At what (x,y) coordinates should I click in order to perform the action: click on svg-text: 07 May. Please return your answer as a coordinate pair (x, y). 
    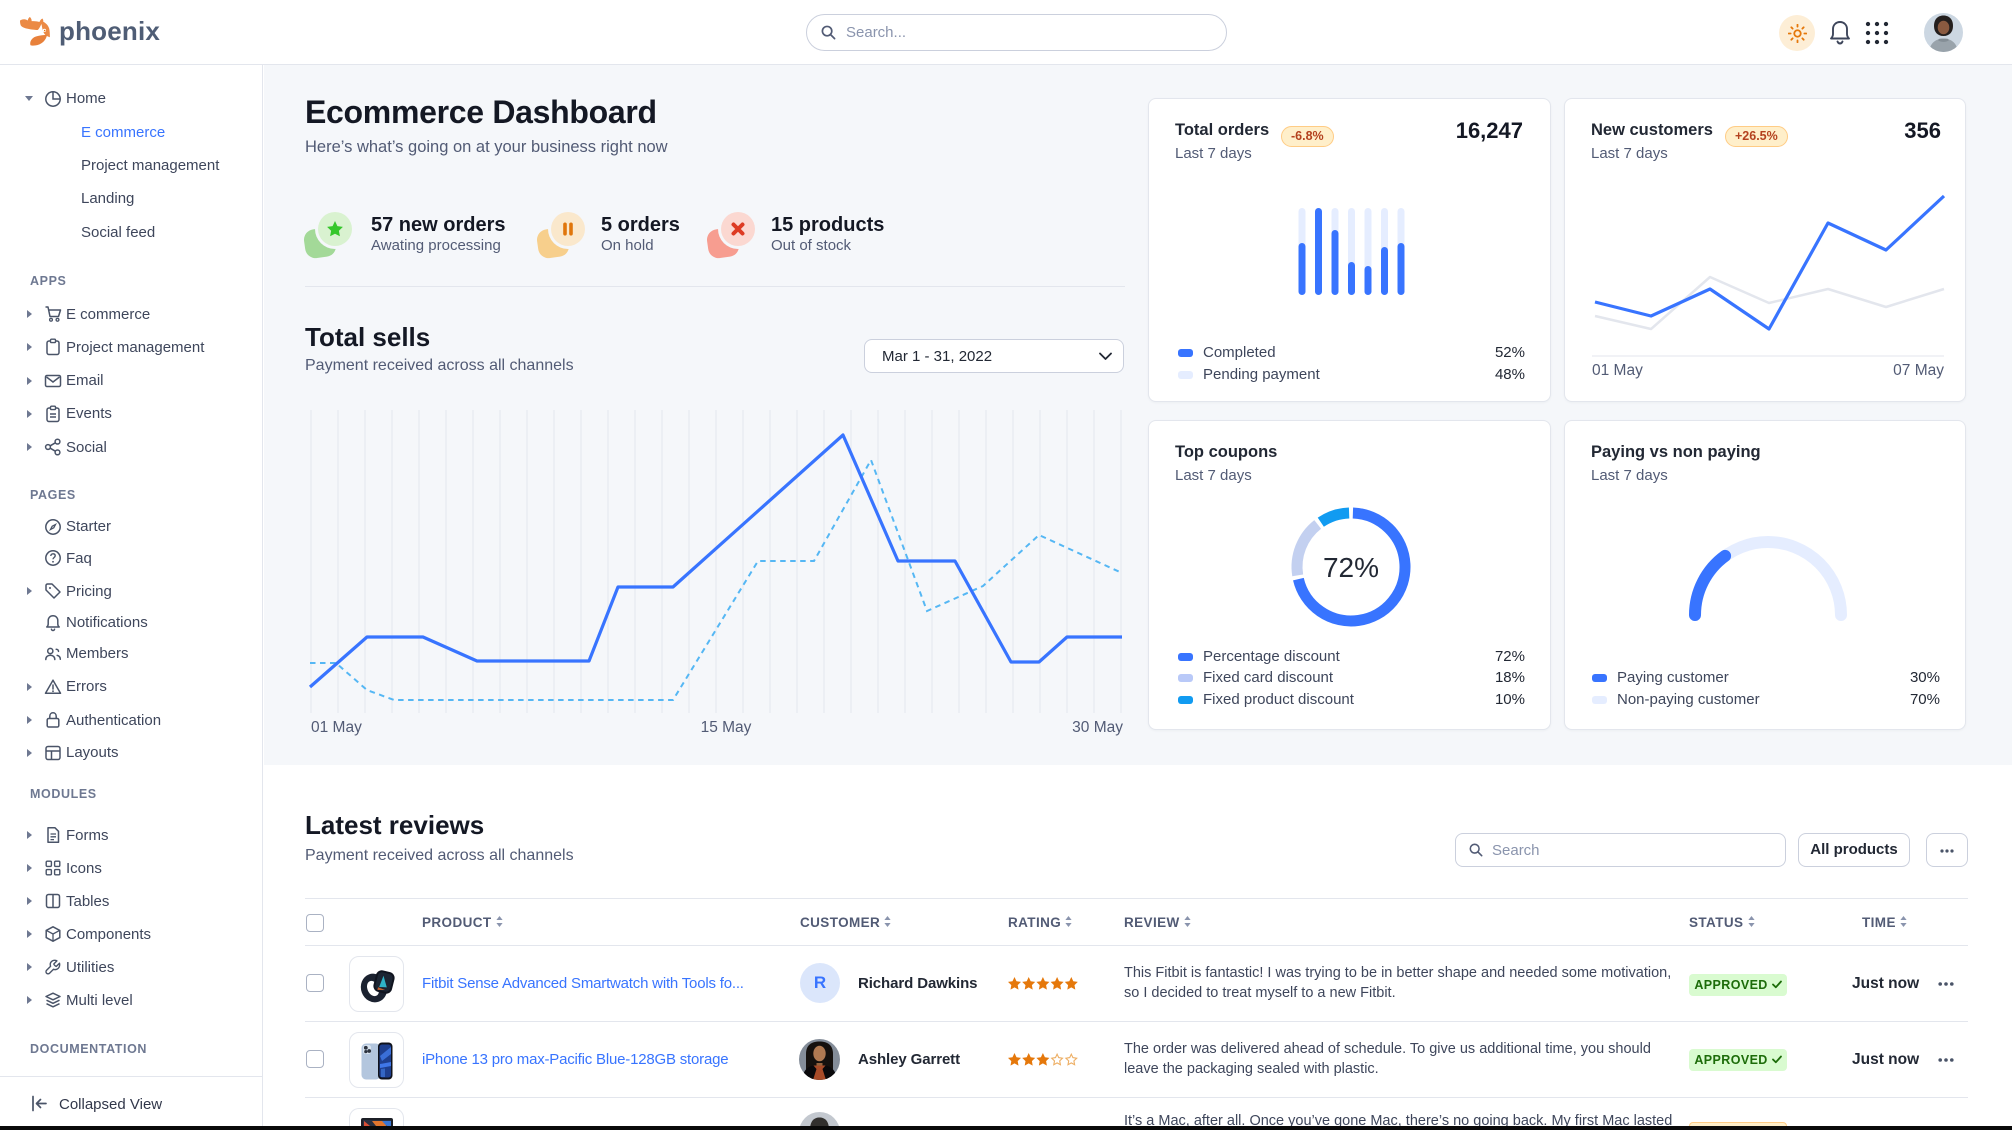
    Looking at the image, I should click on (1918, 370).